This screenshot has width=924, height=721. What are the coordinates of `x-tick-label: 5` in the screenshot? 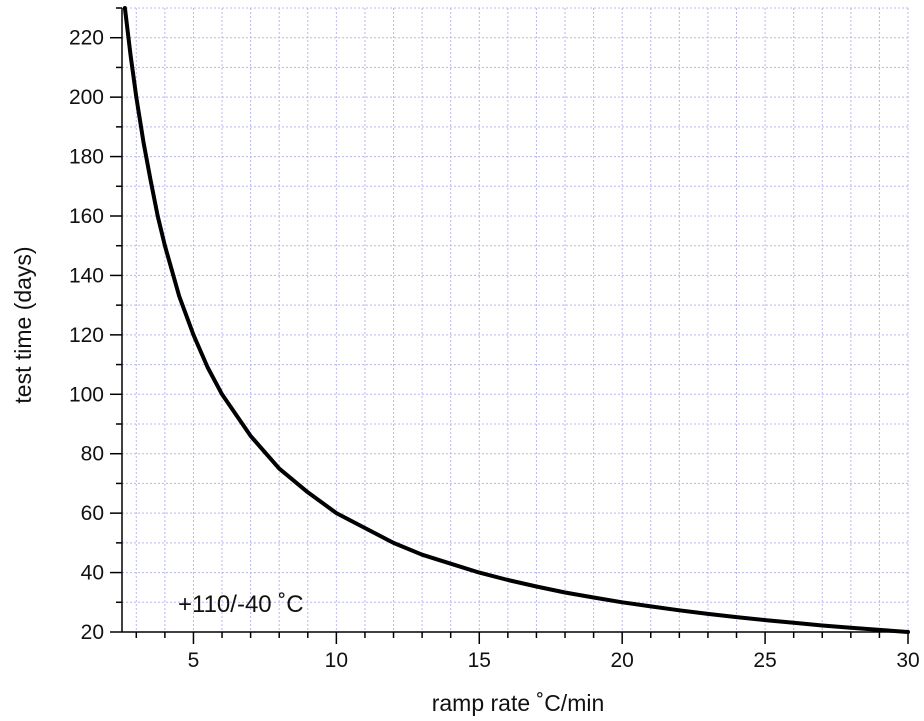 It's located at (194, 660).